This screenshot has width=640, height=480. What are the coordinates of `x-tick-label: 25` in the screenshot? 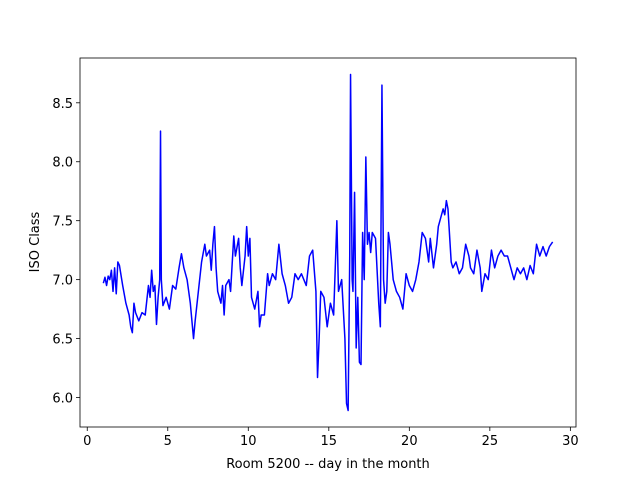 It's located at (490, 441).